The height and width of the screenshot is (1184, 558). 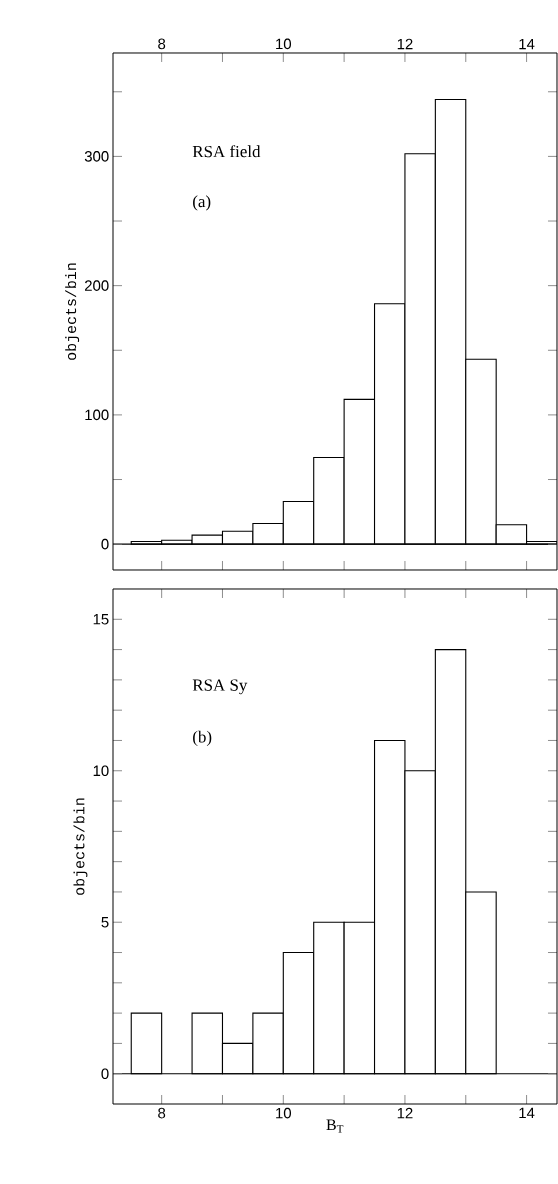 I want to click on y-tick-label: 10, so click(x=101, y=771).